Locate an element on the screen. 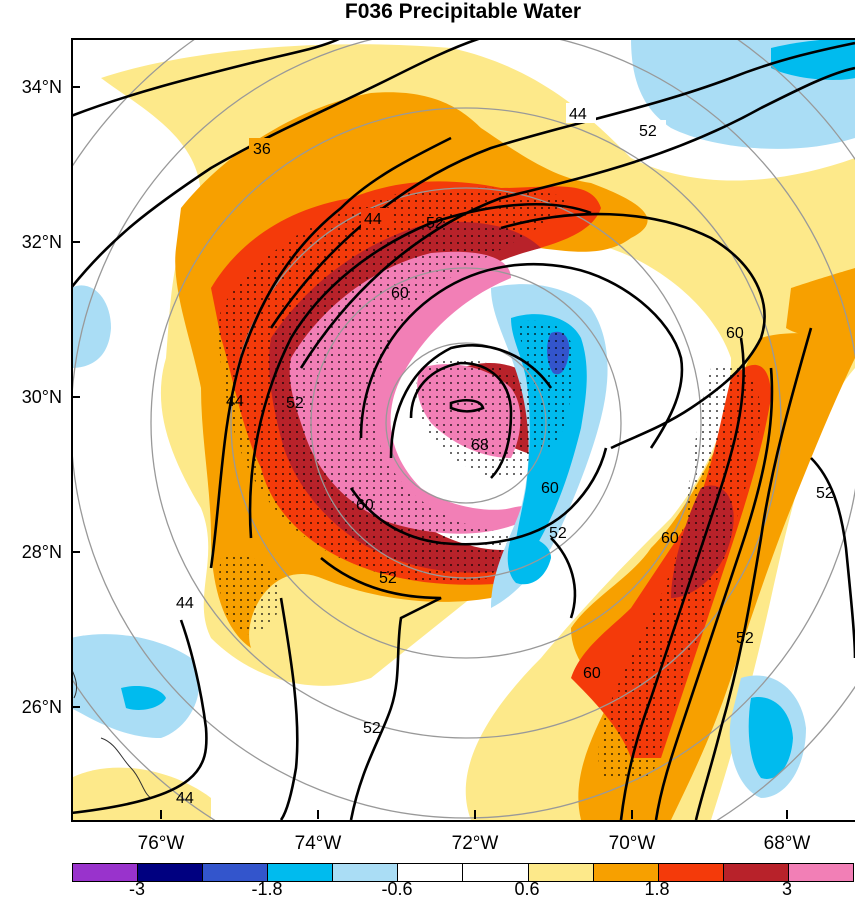 Image resolution: width=855 pixels, height=900 pixels. contour-label-52-southeast: 52 is located at coordinates (745, 638).